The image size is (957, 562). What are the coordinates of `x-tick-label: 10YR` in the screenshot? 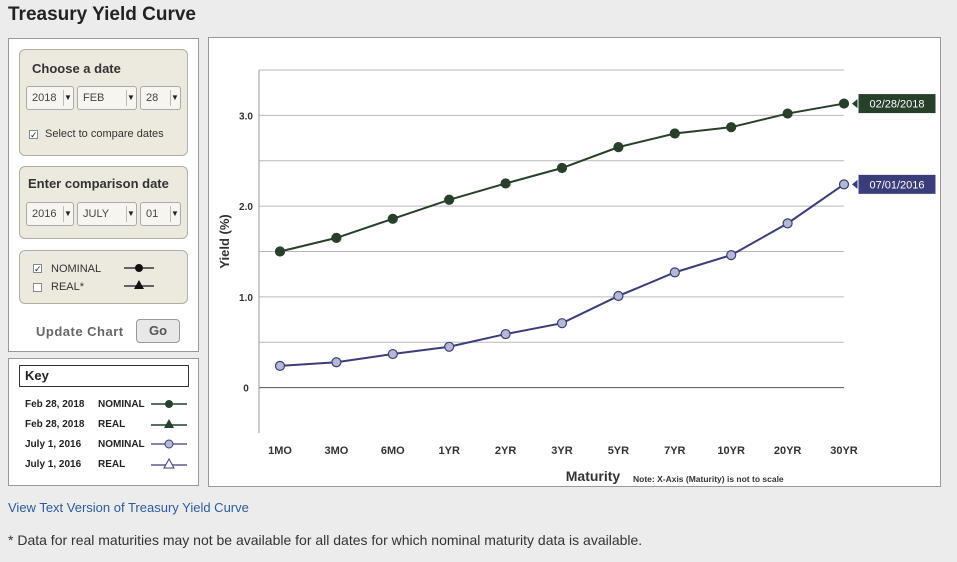 It's located at (731, 451).